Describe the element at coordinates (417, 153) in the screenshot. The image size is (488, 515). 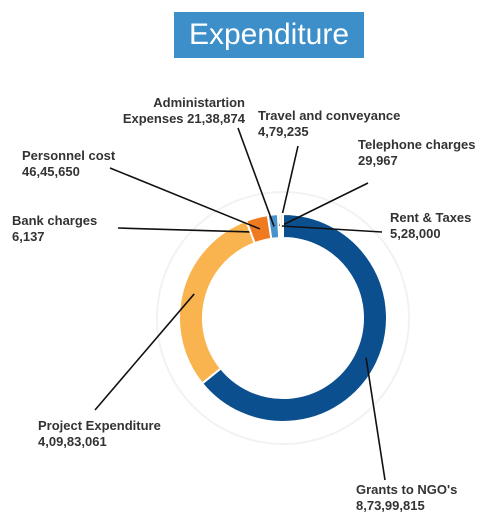
I see `slice-label: Telephone charges 29,967` at that location.